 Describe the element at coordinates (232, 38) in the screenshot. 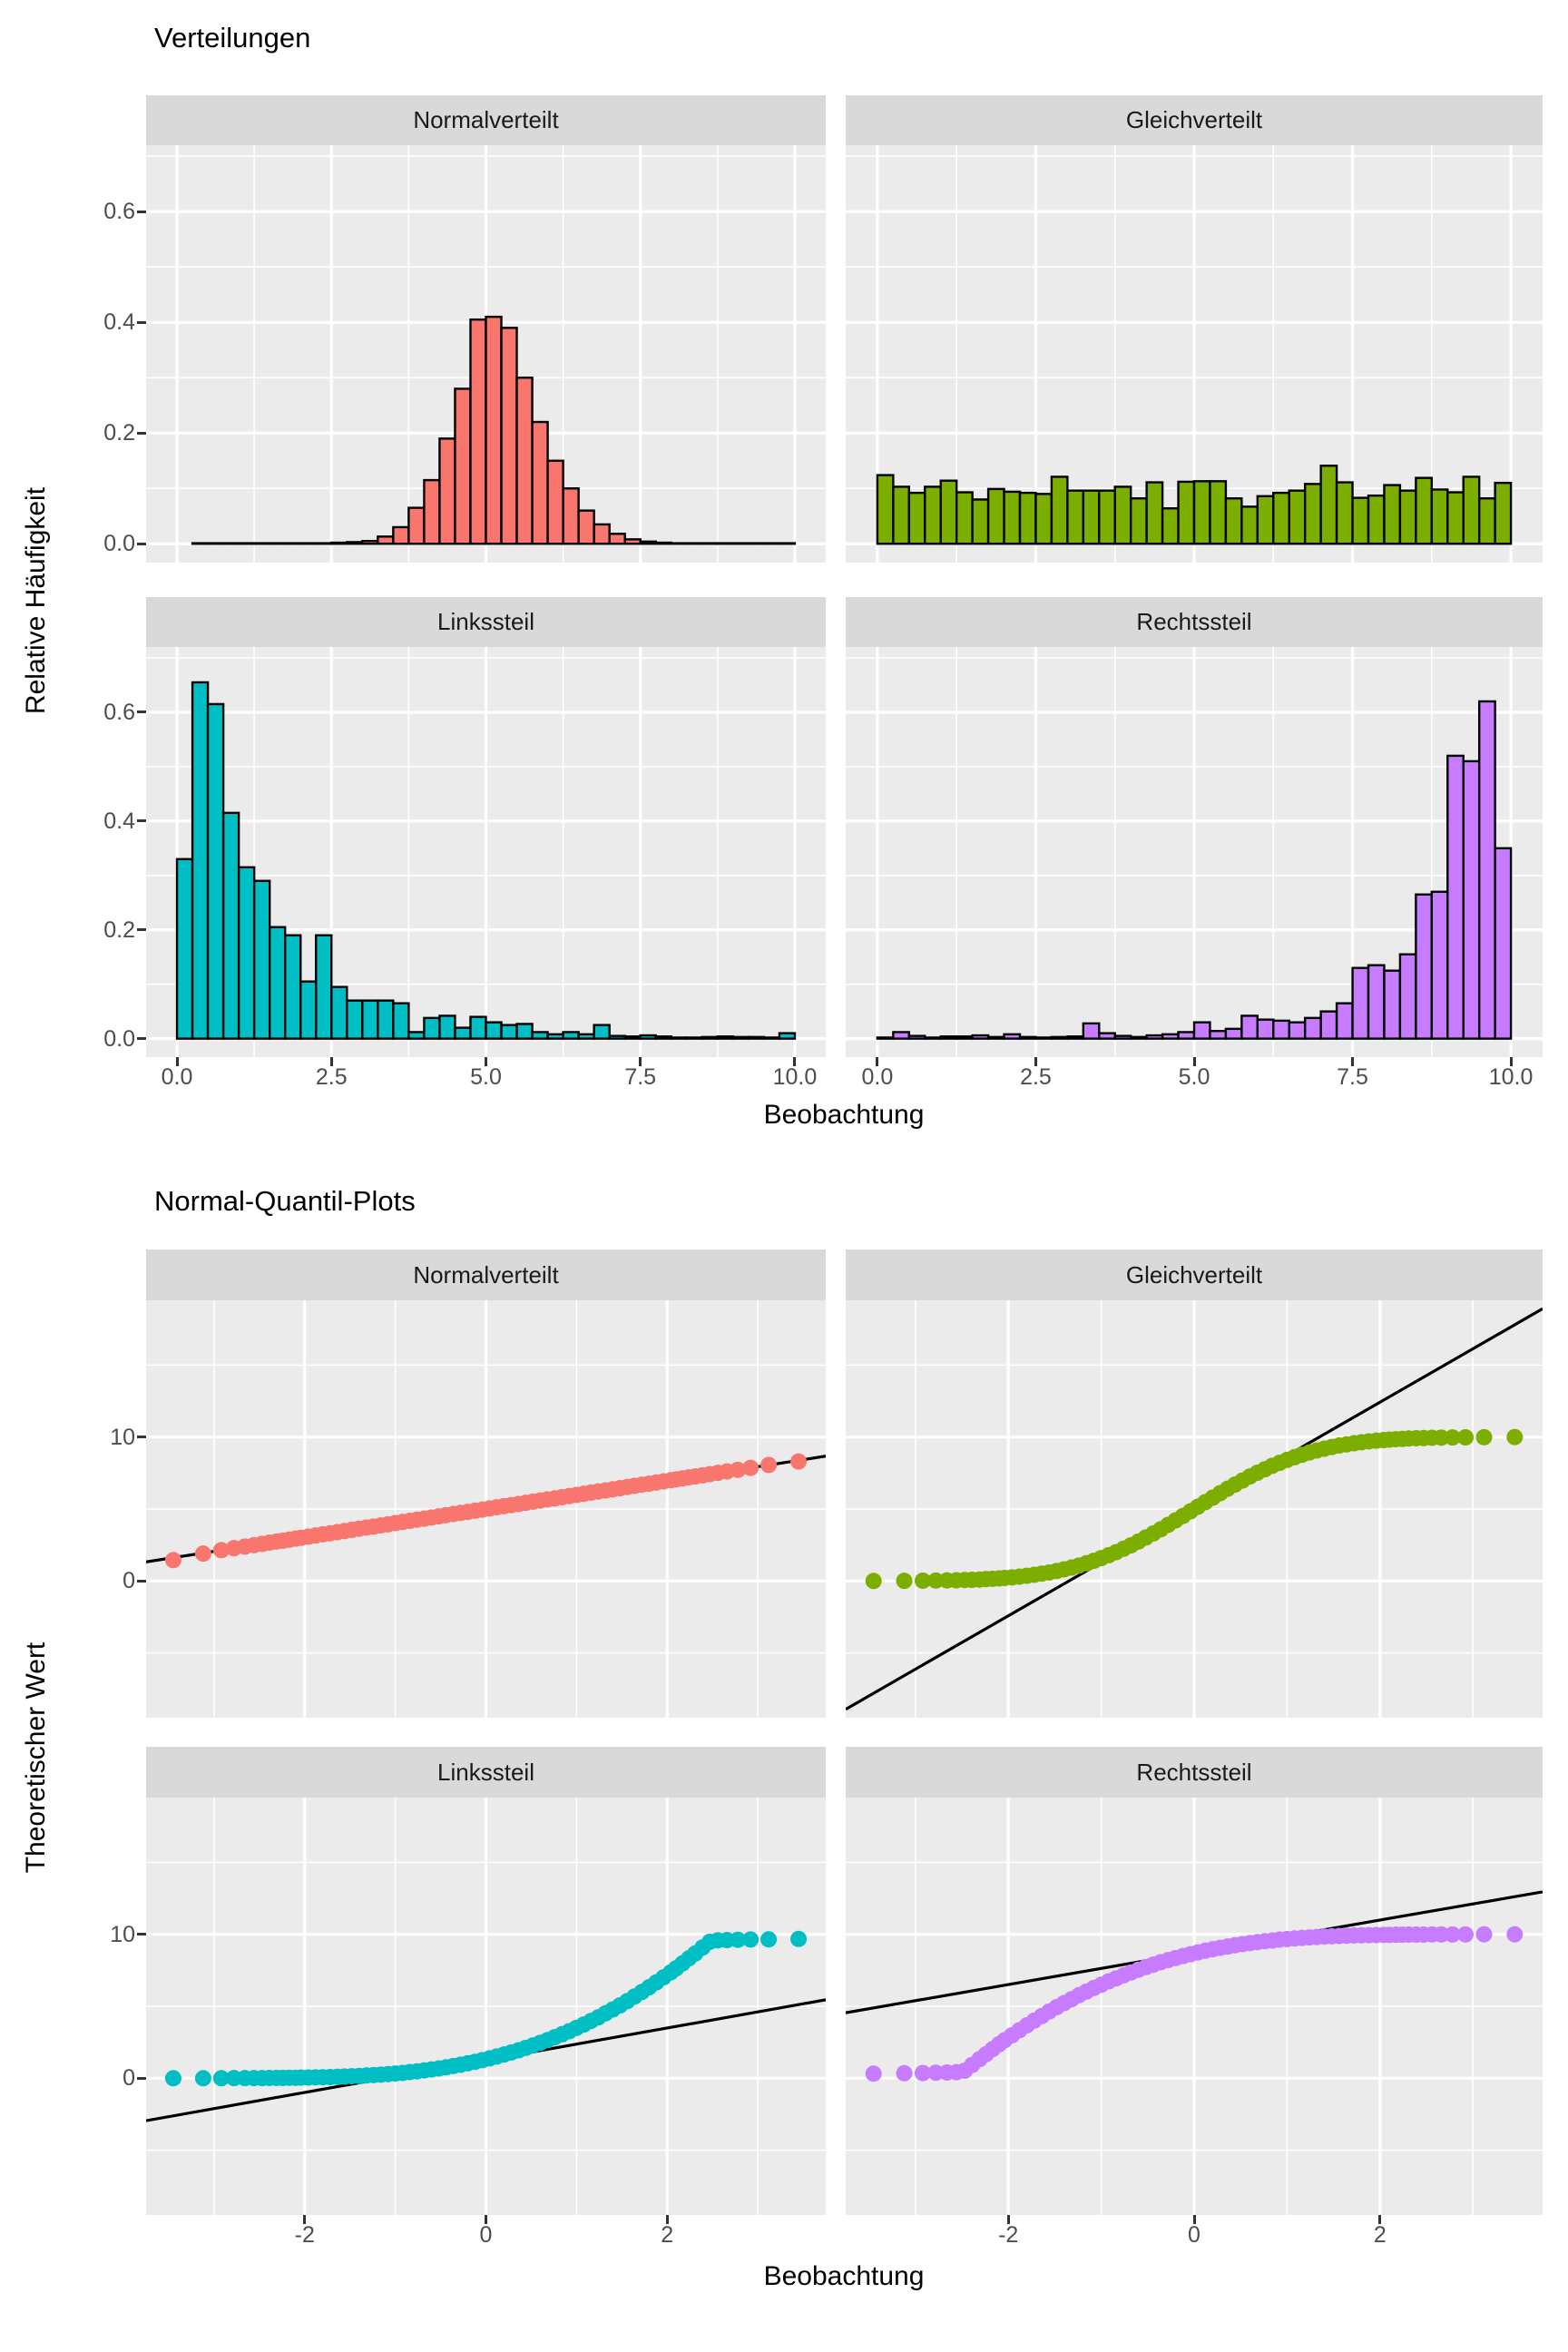

I see `chart-title-verteilungen: Verteilungen` at that location.